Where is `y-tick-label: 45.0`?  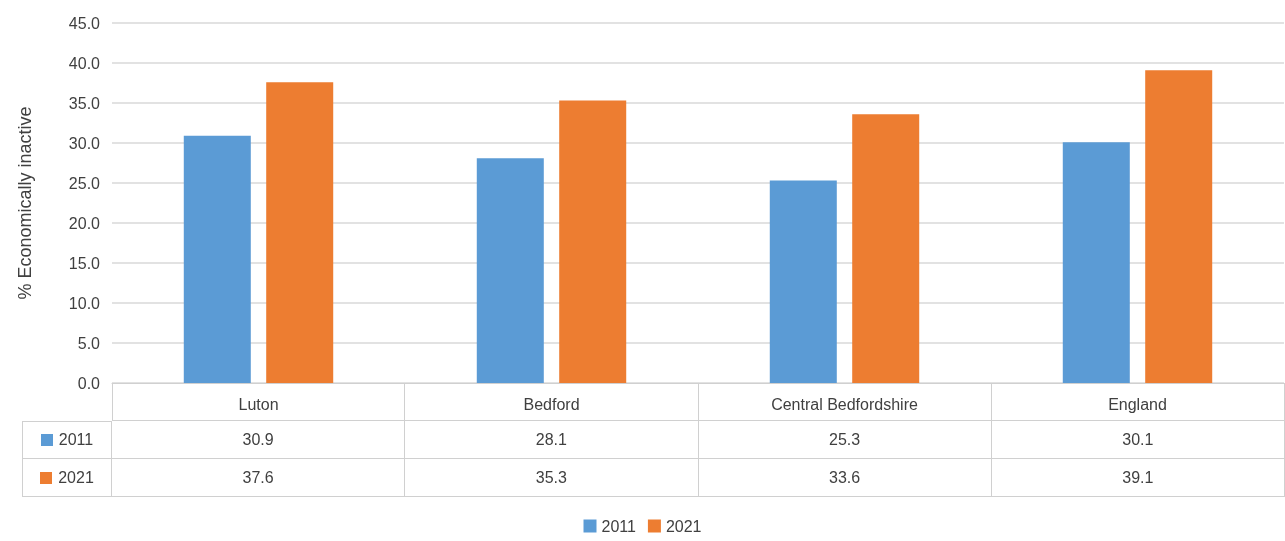 y-tick-label: 45.0 is located at coordinates (84, 23).